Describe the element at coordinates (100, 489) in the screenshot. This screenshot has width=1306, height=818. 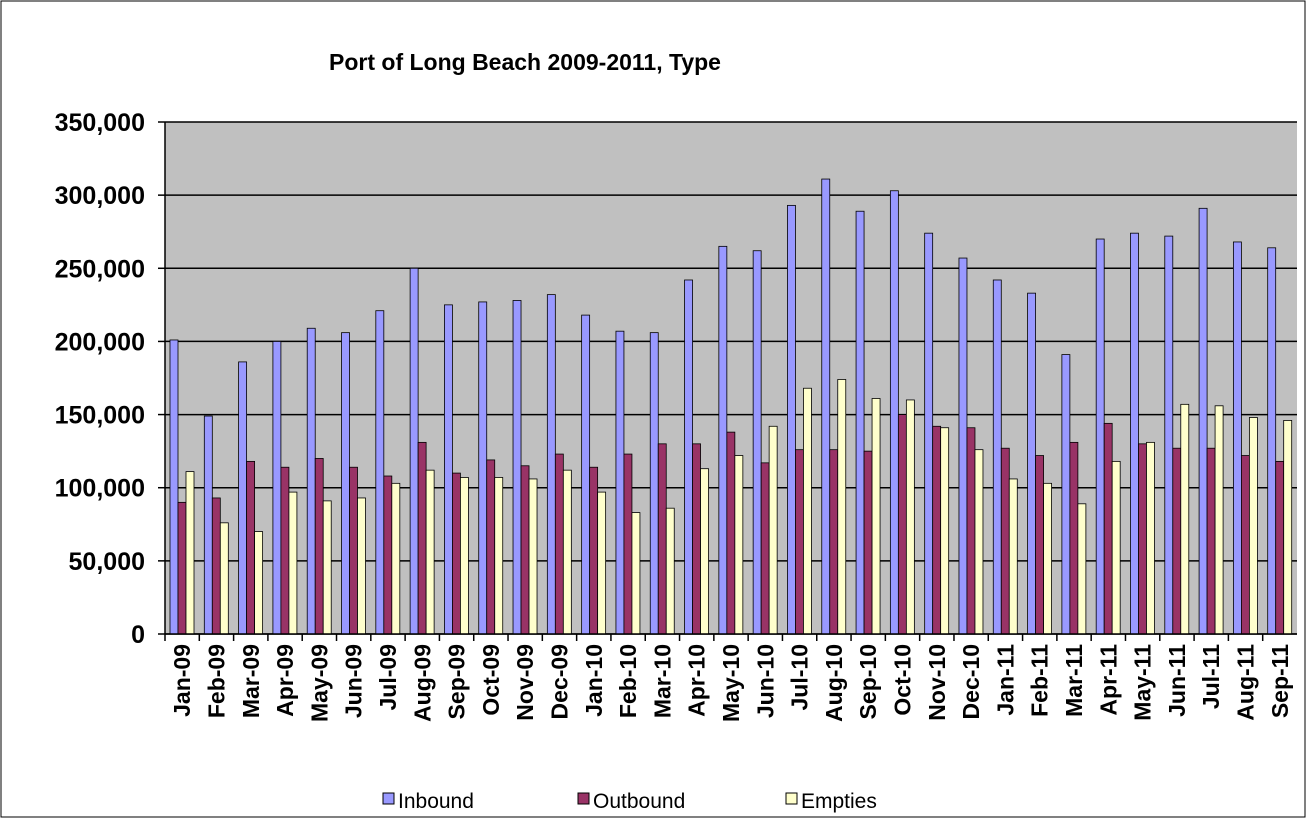
I see `y-tick-label: 100,000` at that location.